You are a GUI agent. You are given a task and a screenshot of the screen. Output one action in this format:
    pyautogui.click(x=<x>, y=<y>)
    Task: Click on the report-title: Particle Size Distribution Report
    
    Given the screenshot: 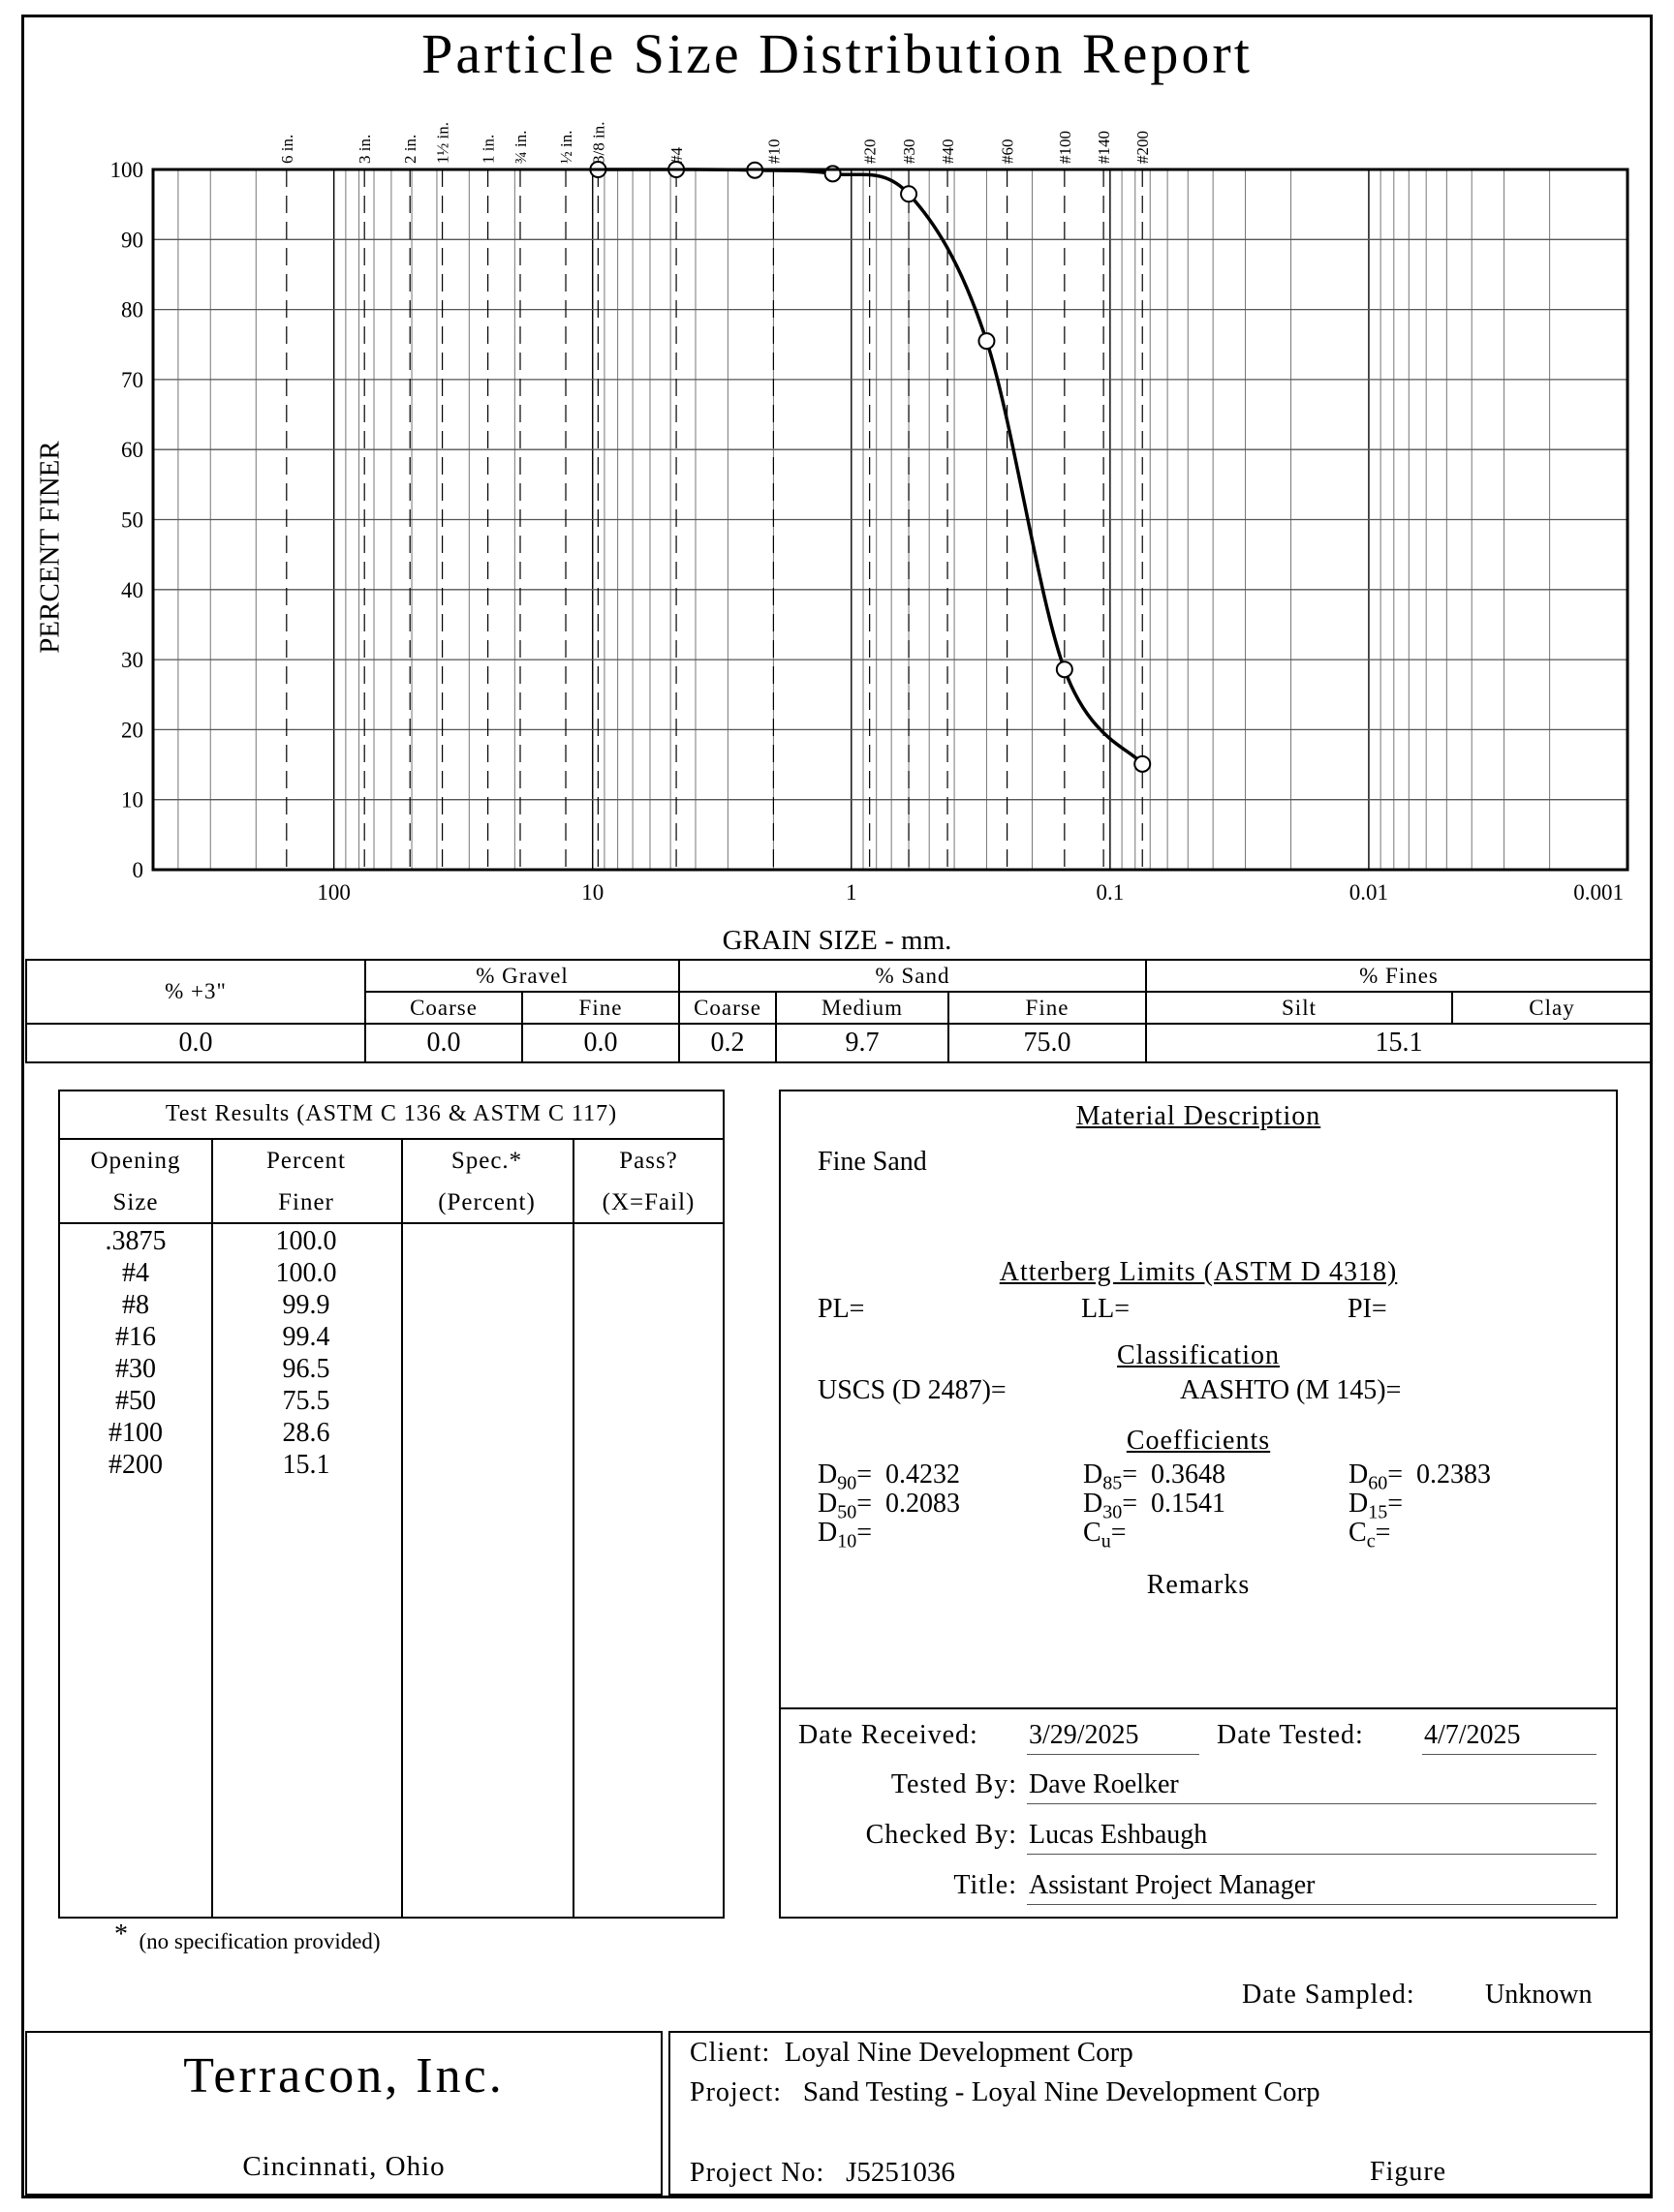 What is the action you would take?
    pyautogui.click(x=837, y=54)
    